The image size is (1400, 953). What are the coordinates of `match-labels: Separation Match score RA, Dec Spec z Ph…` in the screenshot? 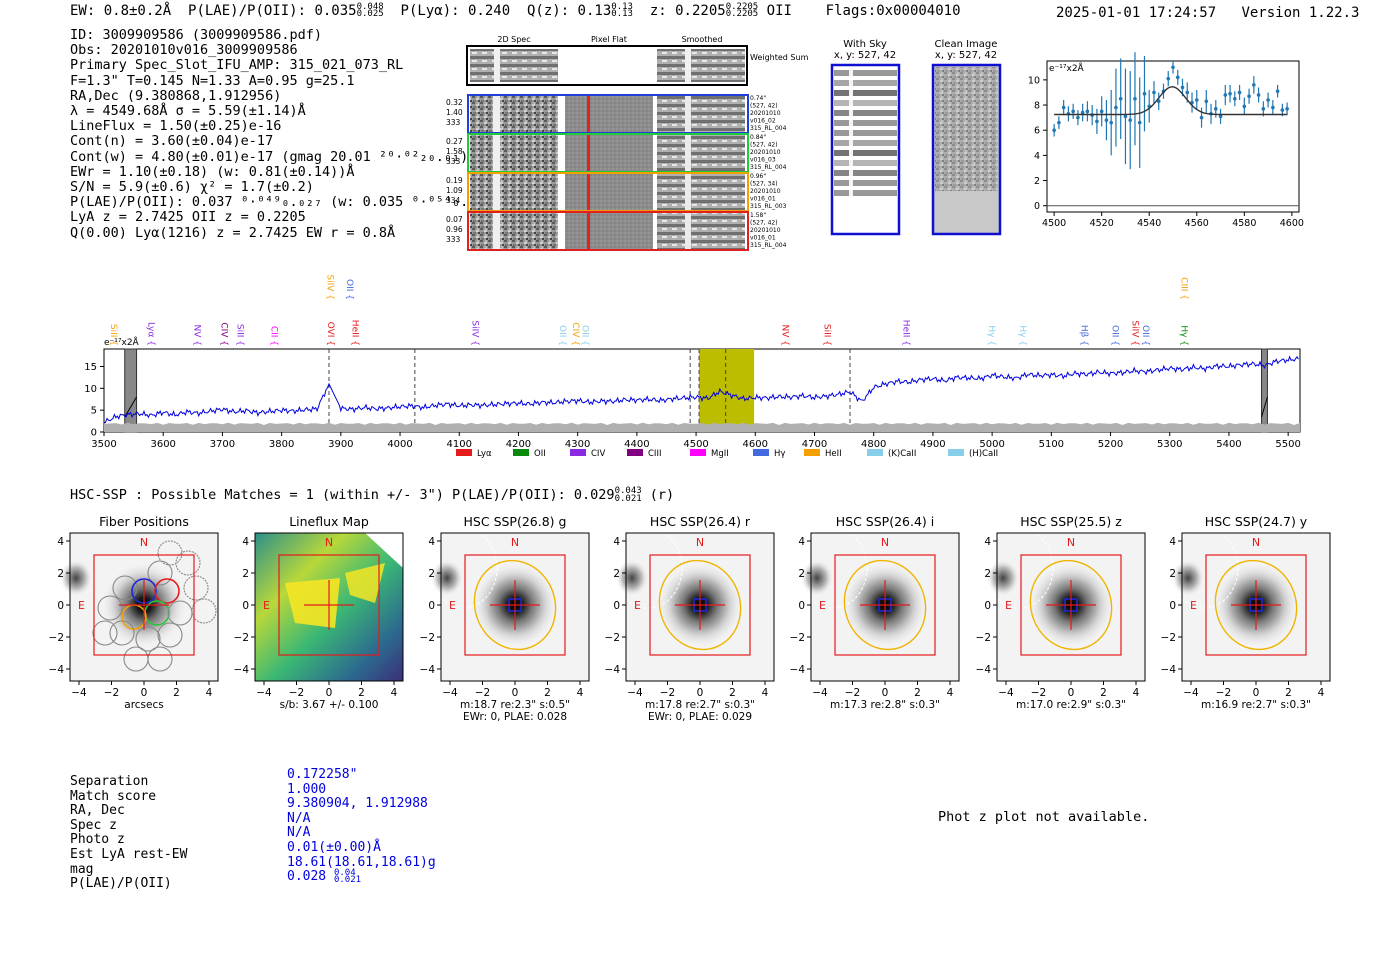 It's located at (128, 833).